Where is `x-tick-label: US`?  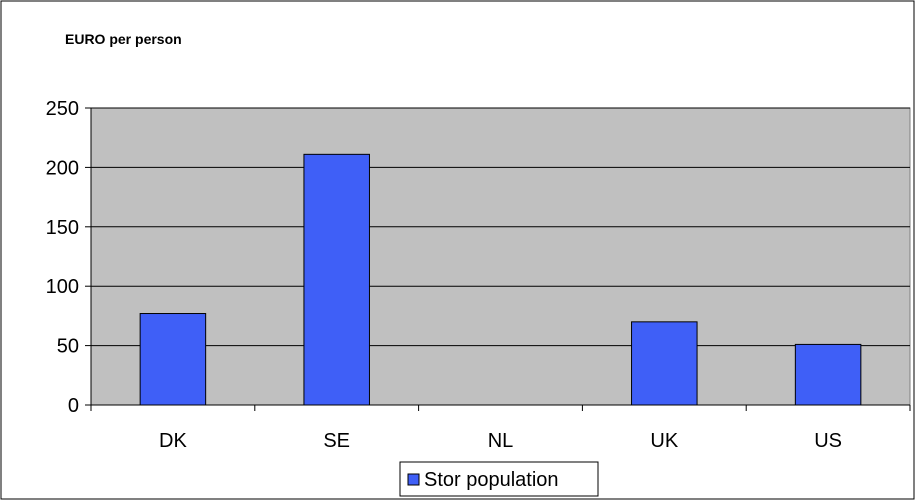 x-tick-label: US is located at coordinates (828, 441).